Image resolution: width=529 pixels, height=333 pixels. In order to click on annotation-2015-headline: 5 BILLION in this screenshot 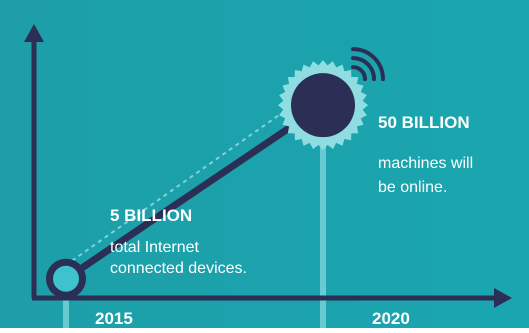, I will do `click(151, 215)`.